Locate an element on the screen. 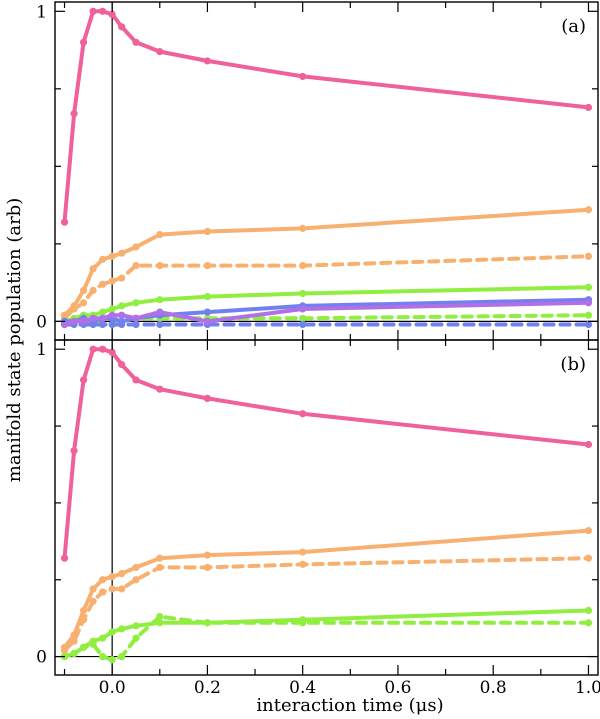 The height and width of the screenshot is (719, 600). x-tick-label: 1.0 is located at coordinates (587, 688).